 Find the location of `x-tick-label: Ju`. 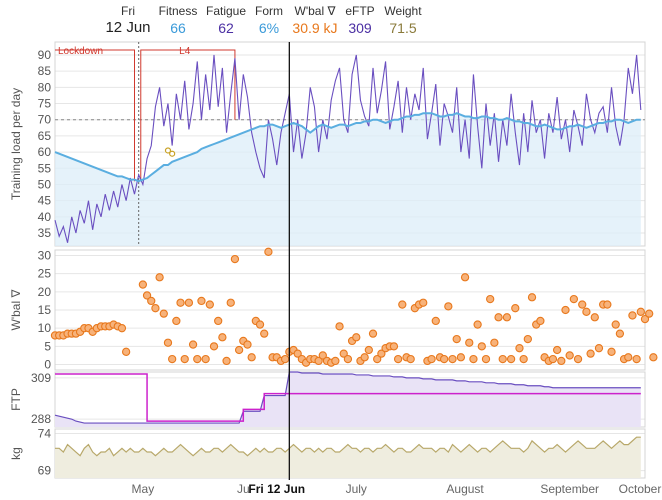

x-tick-label: Ju is located at coordinates (243, 489).